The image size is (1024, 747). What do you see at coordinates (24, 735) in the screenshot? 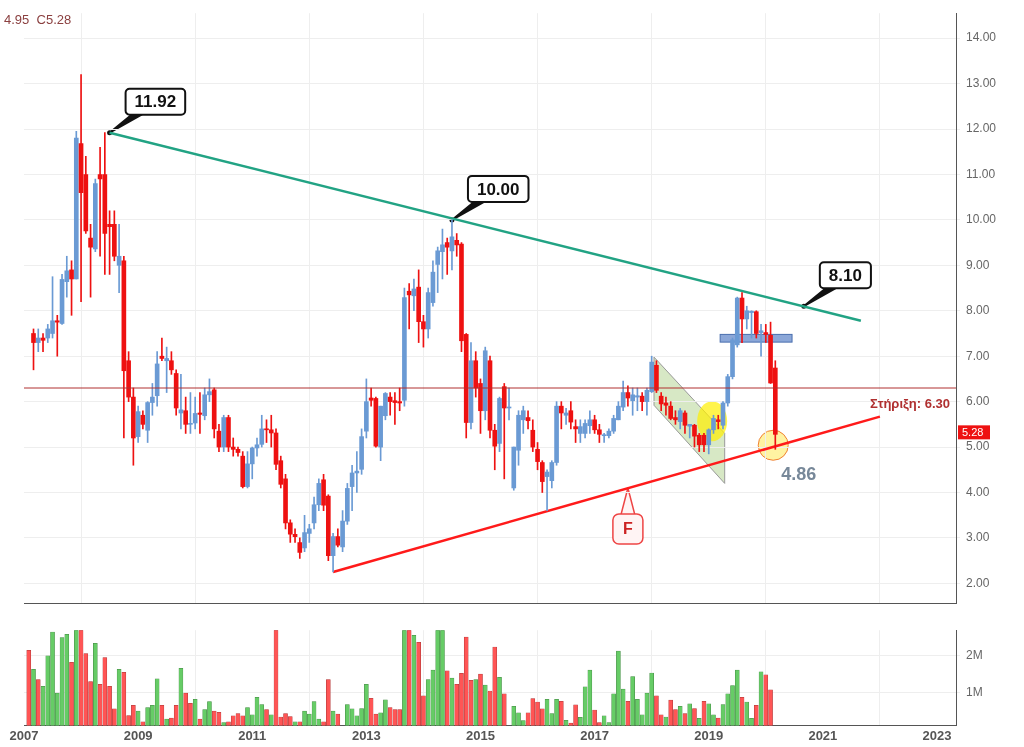
I see `x-tick-label: 2007` at bounding box center [24, 735].